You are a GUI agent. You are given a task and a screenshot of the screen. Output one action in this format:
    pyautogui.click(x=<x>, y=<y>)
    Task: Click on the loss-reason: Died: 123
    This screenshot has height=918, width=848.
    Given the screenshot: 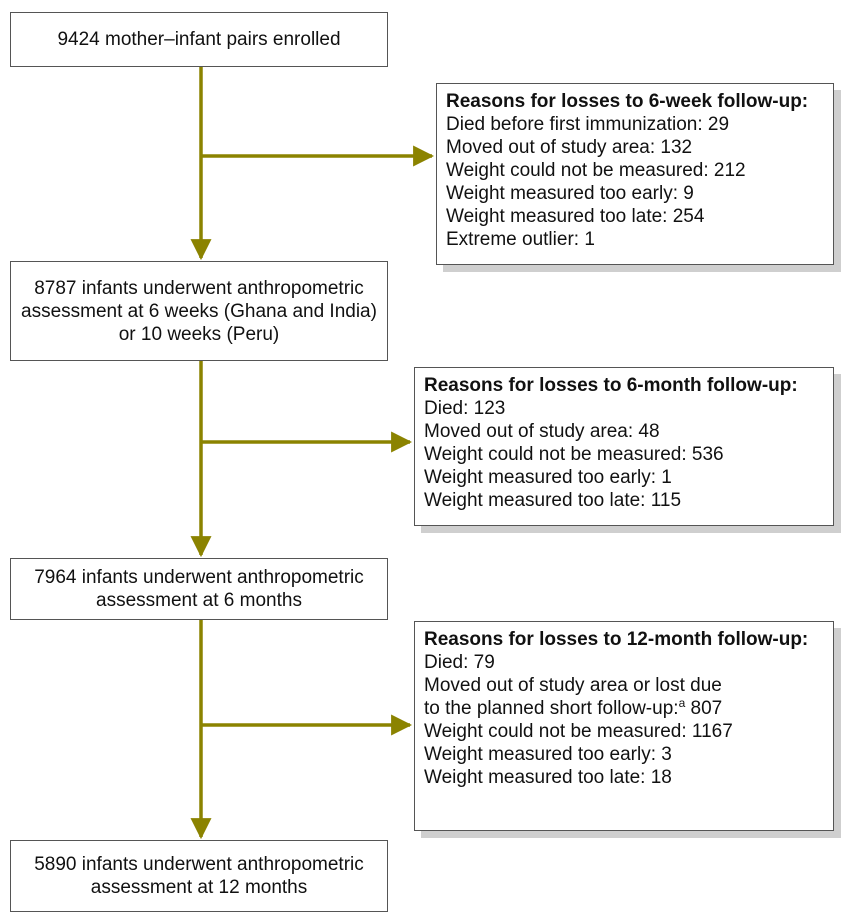 What is the action you would take?
    pyautogui.click(x=465, y=408)
    